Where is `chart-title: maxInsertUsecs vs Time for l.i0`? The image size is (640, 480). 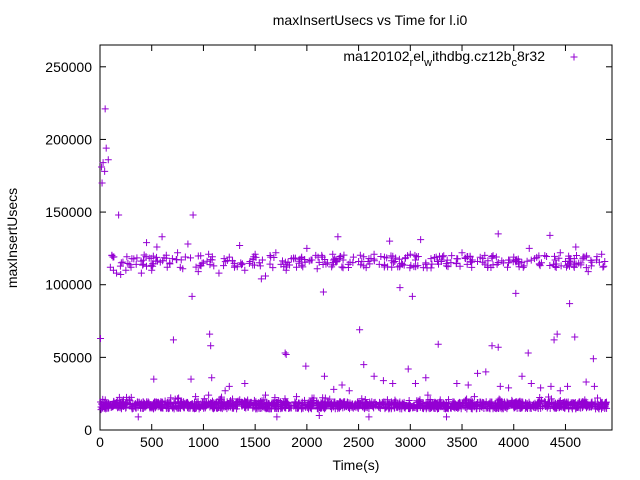
chart-title: maxInsertUsecs vs Time for l.i0 is located at coordinates (370, 20).